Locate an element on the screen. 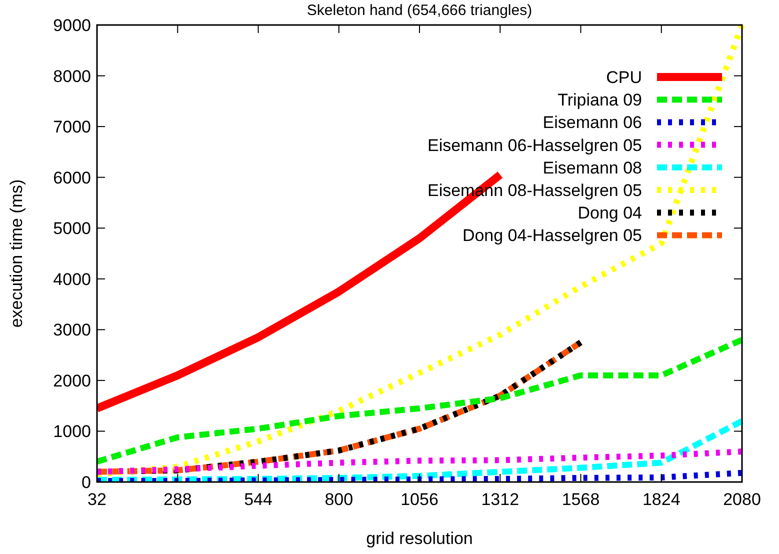 The width and height of the screenshot is (779, 554). x-tick-label: 544 is located at coordinates (258, 499).